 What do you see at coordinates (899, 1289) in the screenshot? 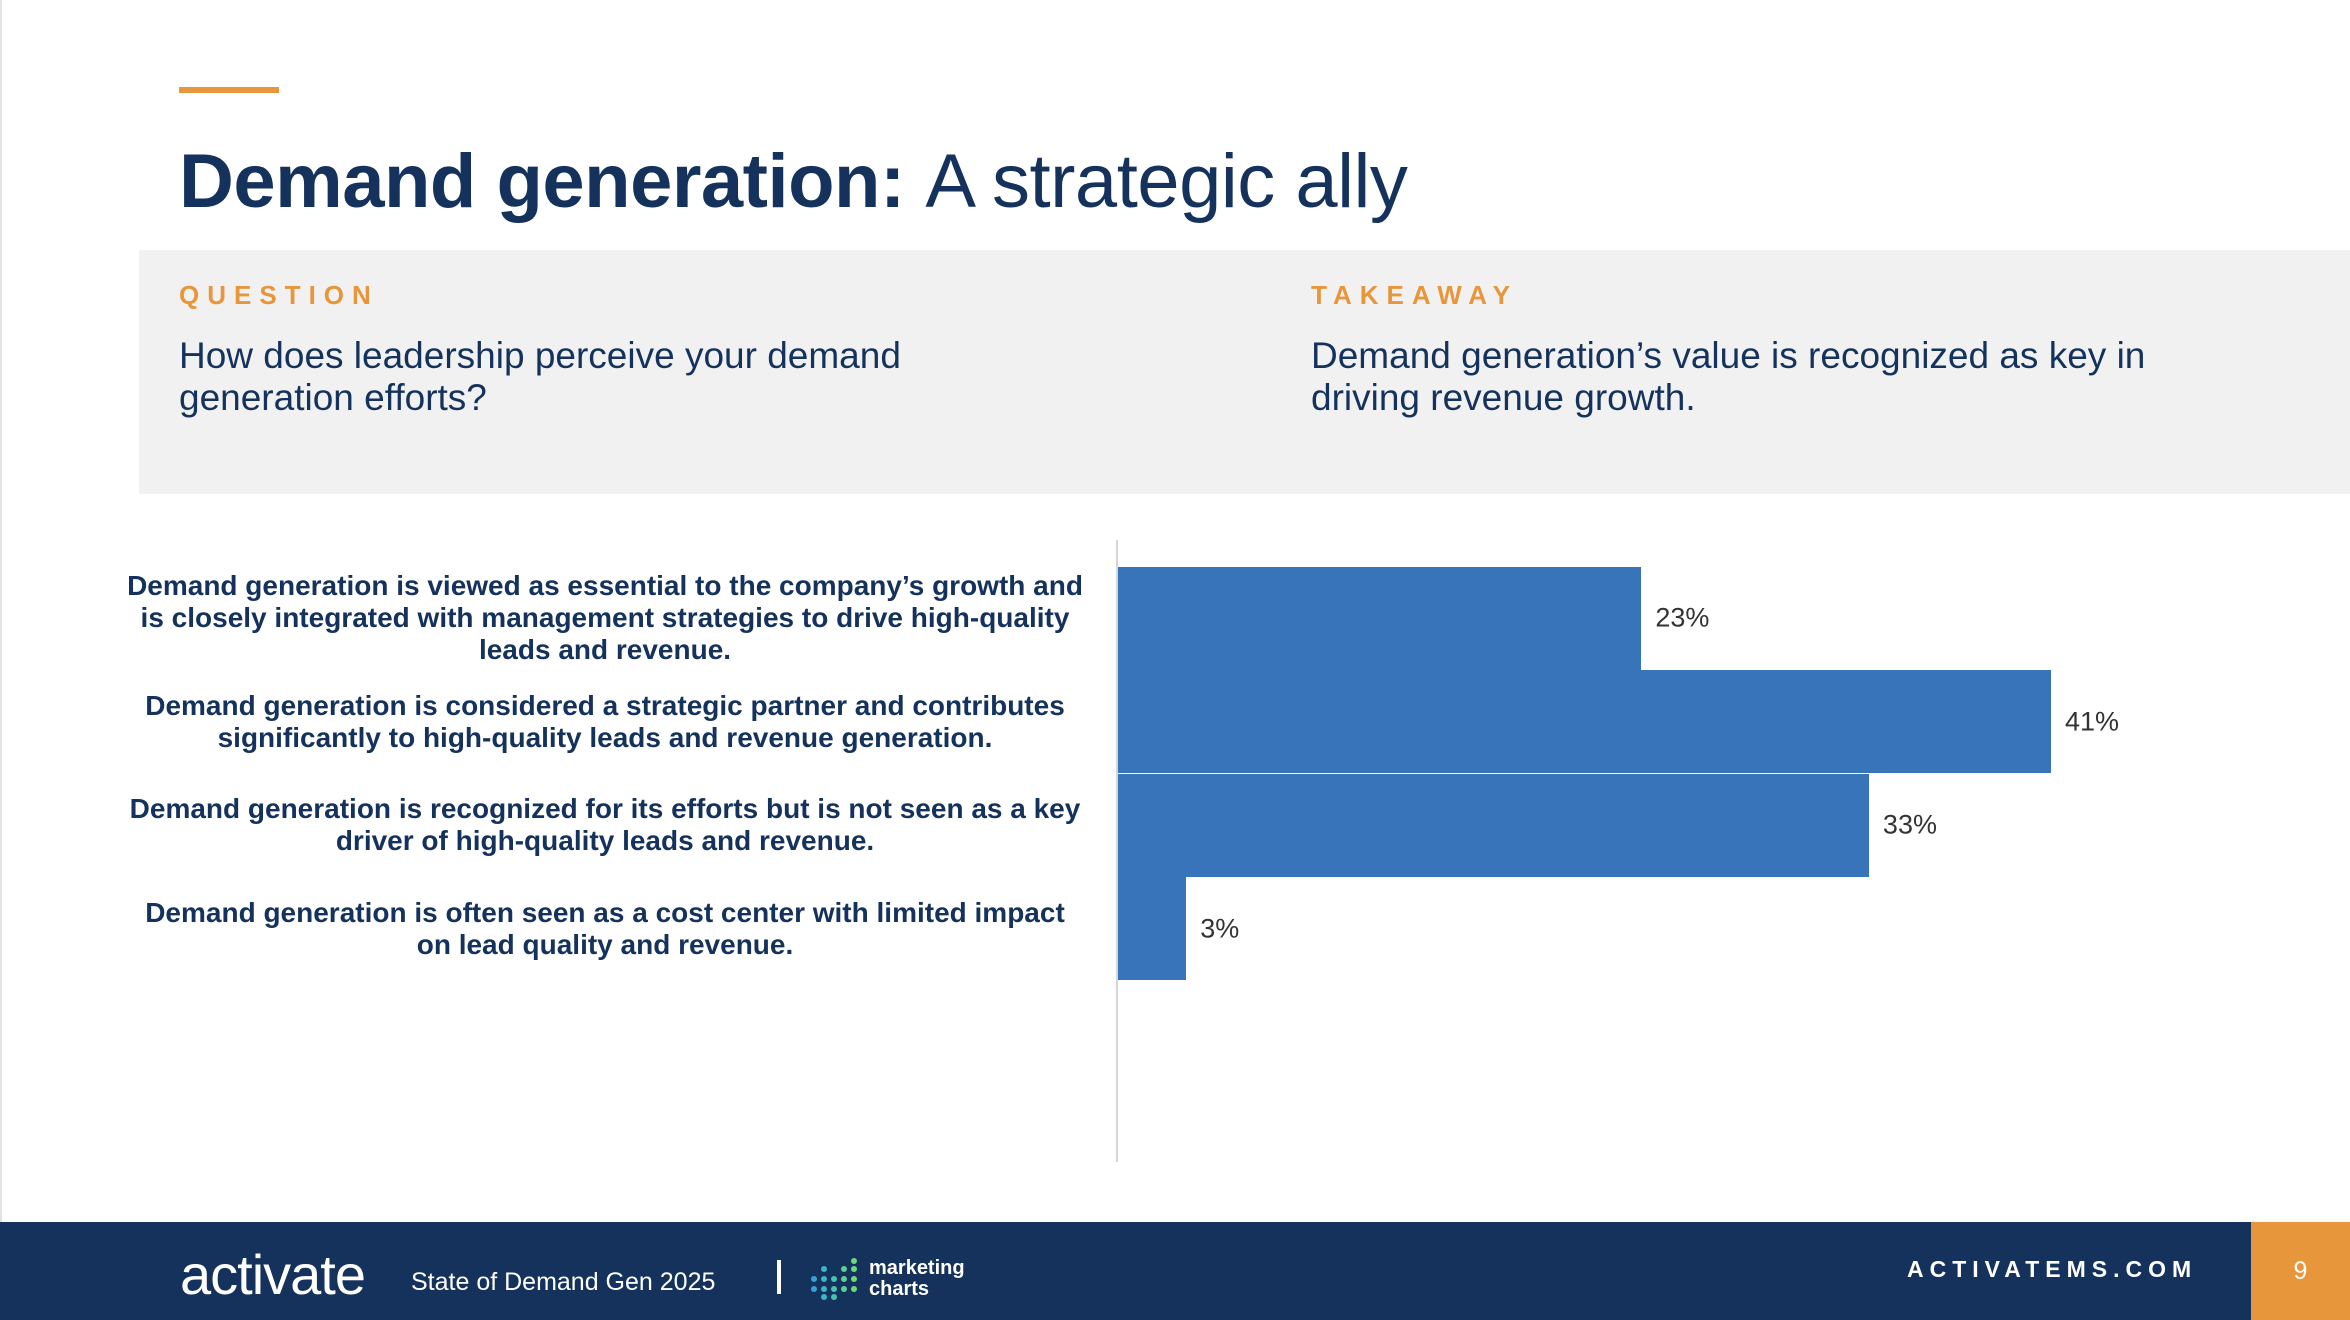
I see `partner-line-2: charts` at bounding box center [899, 1289].